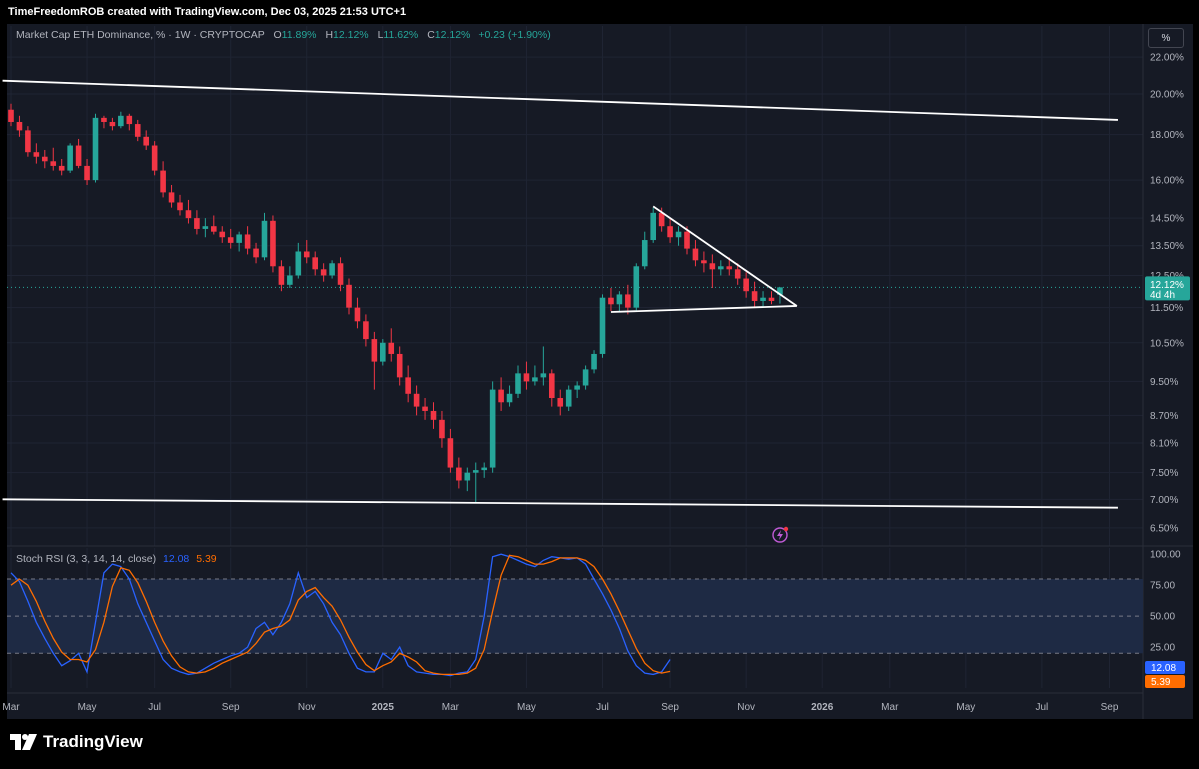 This screenshot has height=769, width=1199. I want to click on stoch-rsi-d-line, so click(340, 615).